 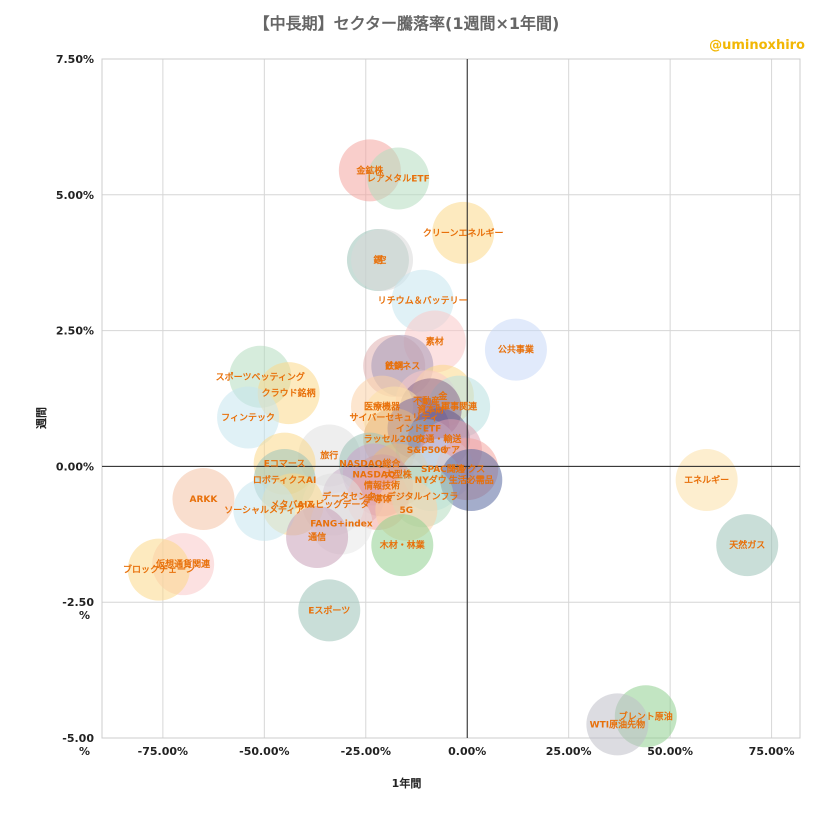 I want to click on data-label: スポーツベッティング, so click(x=260, y=377).